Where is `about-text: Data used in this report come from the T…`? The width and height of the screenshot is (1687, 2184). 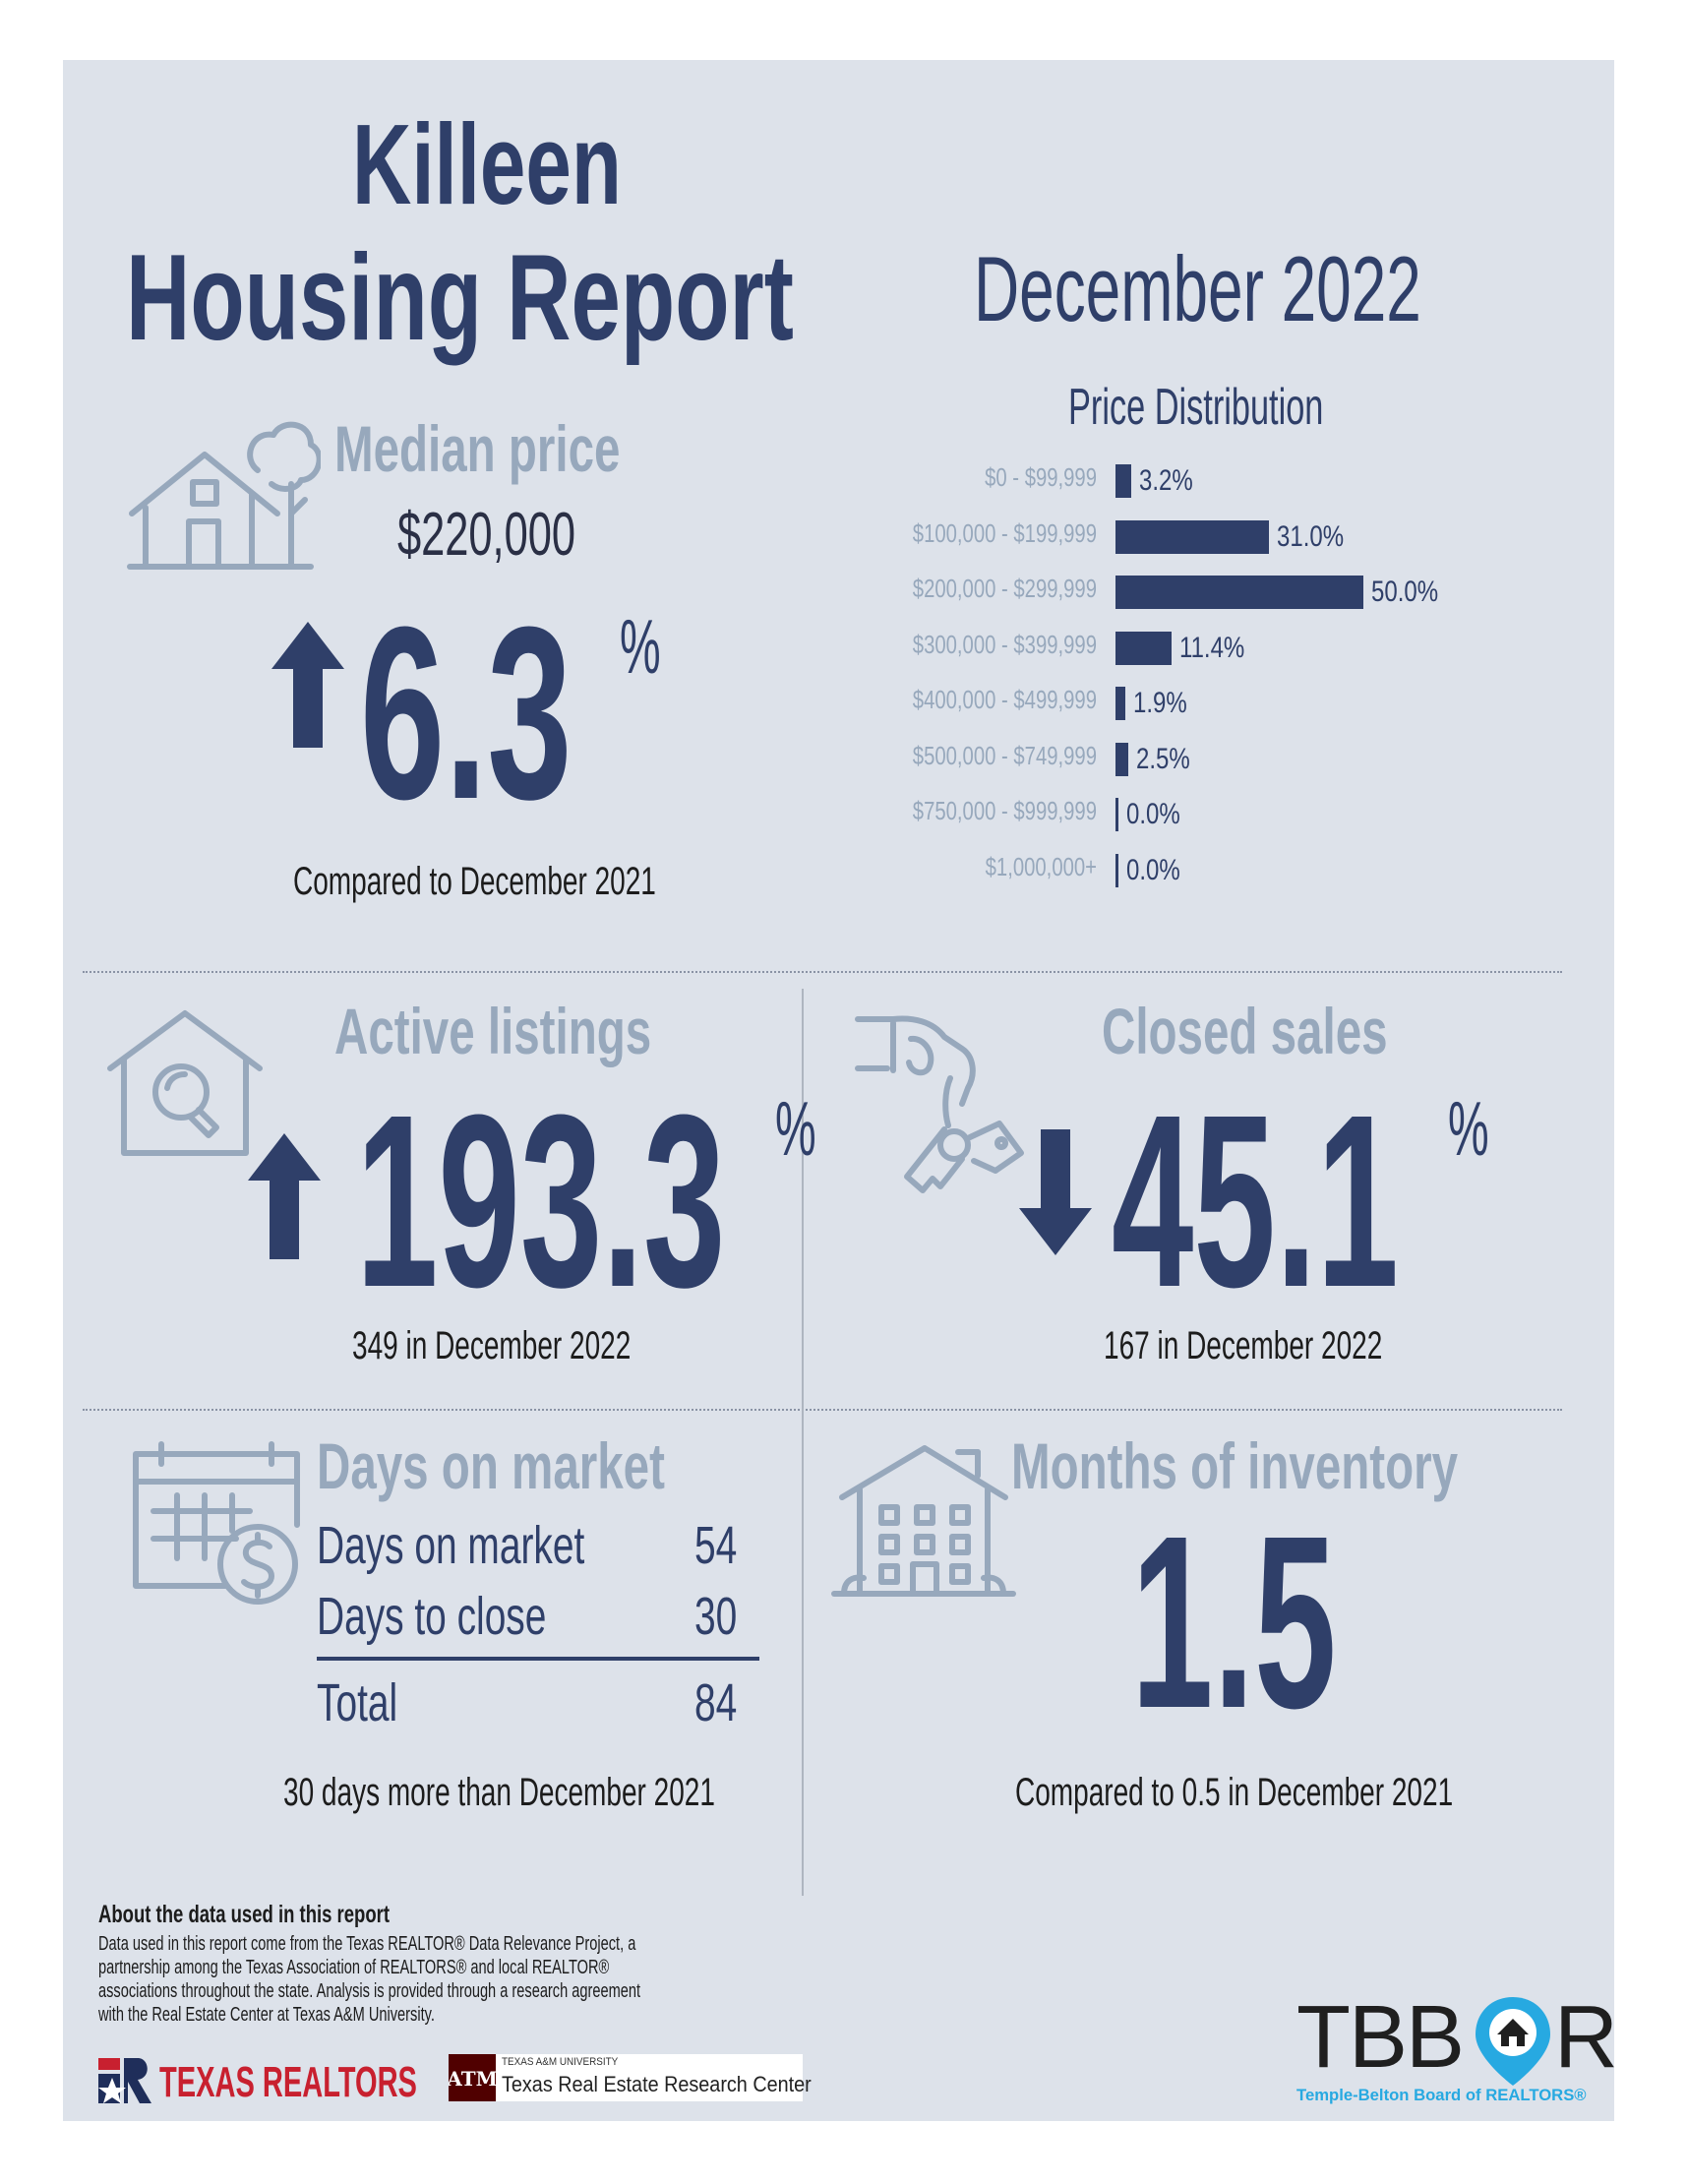 about-text: Data used in this report come from the T… is located at coordinates (491, 1979).